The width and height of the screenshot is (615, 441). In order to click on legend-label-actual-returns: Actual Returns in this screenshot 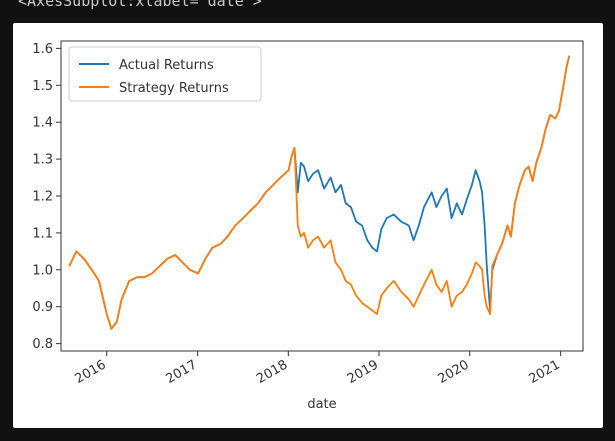, I will do `click(166, 65)`.